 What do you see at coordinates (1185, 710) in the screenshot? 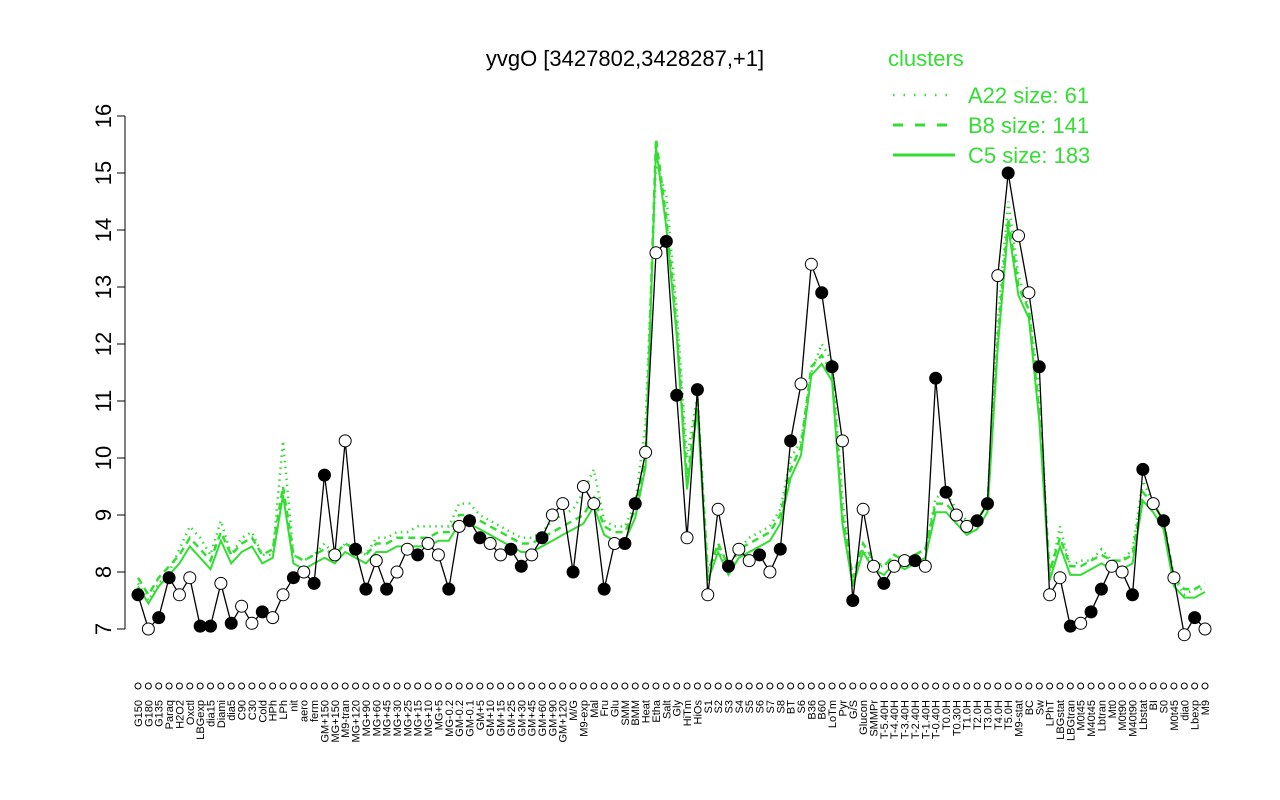
I see `x-tick-label: dia0` at bounding box center [1185, 710].